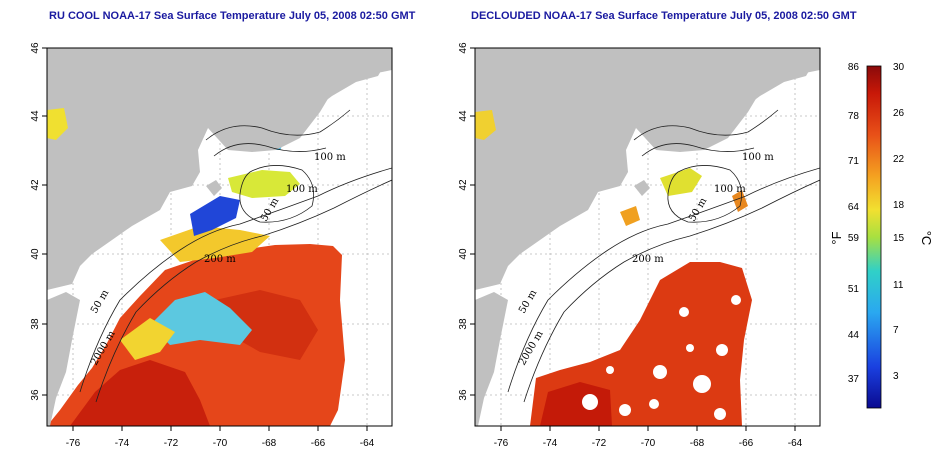 This screenshot has width=950, height=475. Describe the element at coordinates (899, 113) in the screenshot. I see `celsius-tick-label: 26` at that location.